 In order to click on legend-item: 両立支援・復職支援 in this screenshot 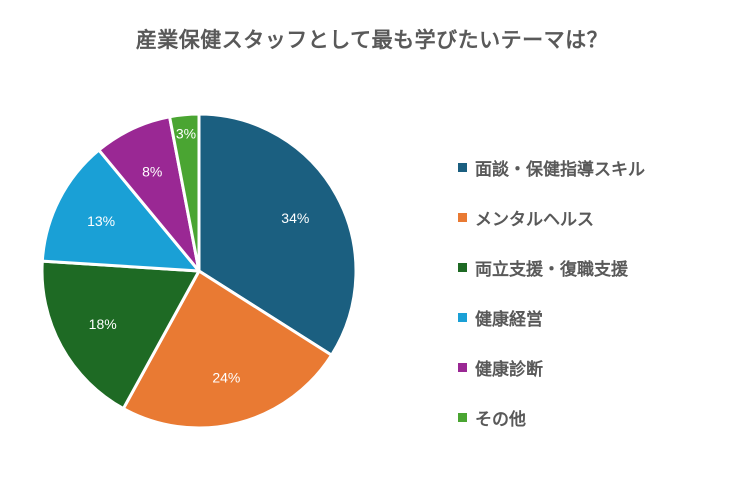, I will do `click(551, 267)`.